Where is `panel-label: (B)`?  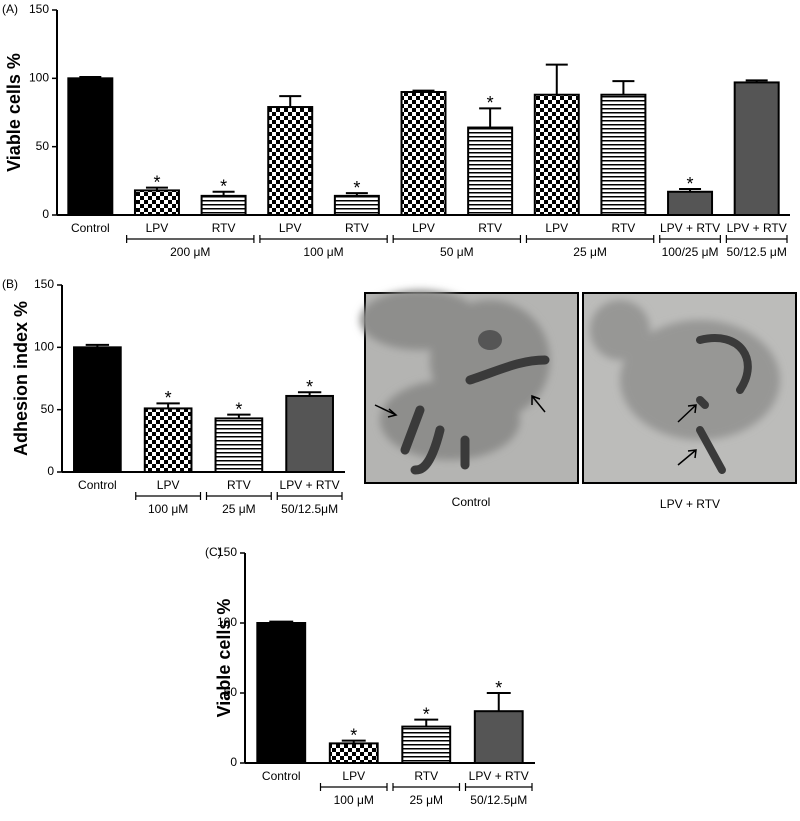
panel-label: (B) is located at coordinates (10, 284).